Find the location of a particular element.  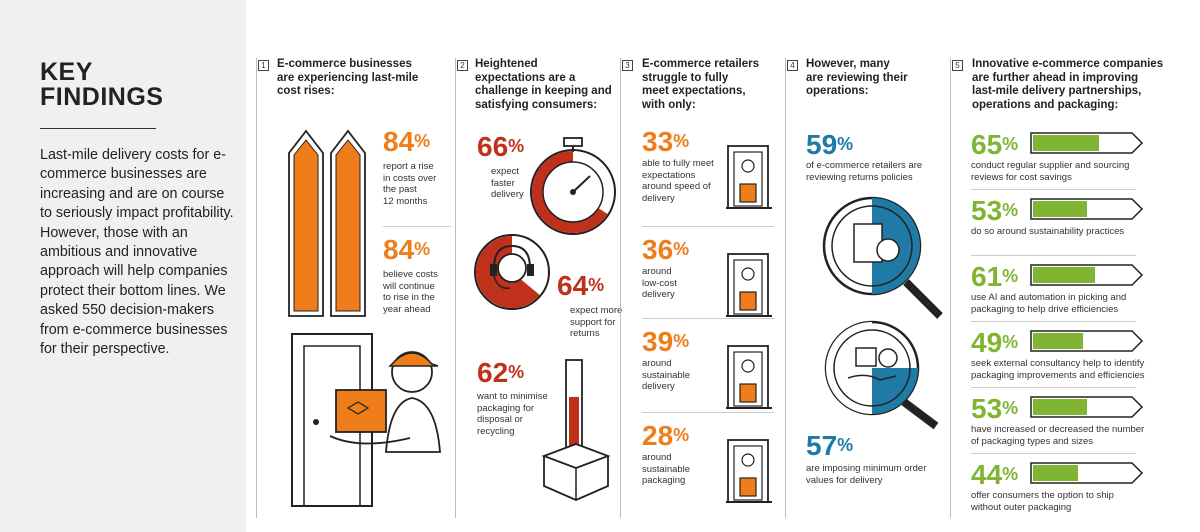

magnifier-returns-icon is located at coordinates (882, 257).